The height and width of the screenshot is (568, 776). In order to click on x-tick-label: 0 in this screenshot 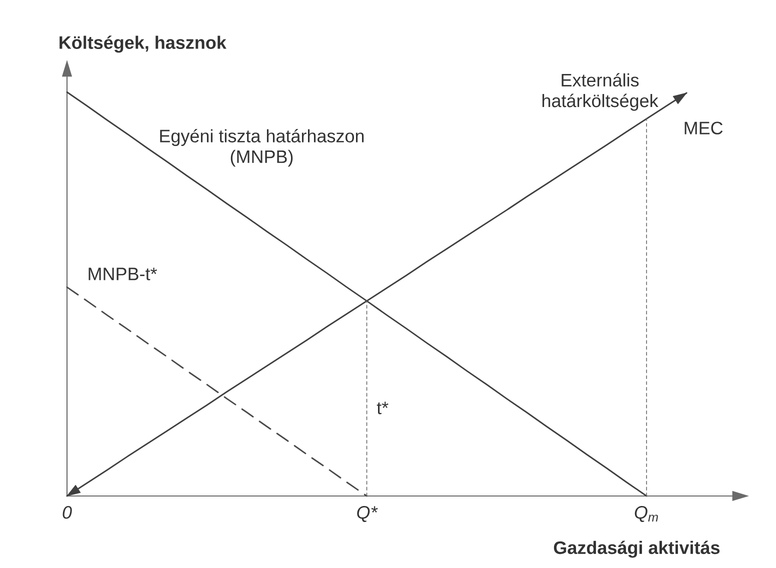, I will do `click(67, 512)`.